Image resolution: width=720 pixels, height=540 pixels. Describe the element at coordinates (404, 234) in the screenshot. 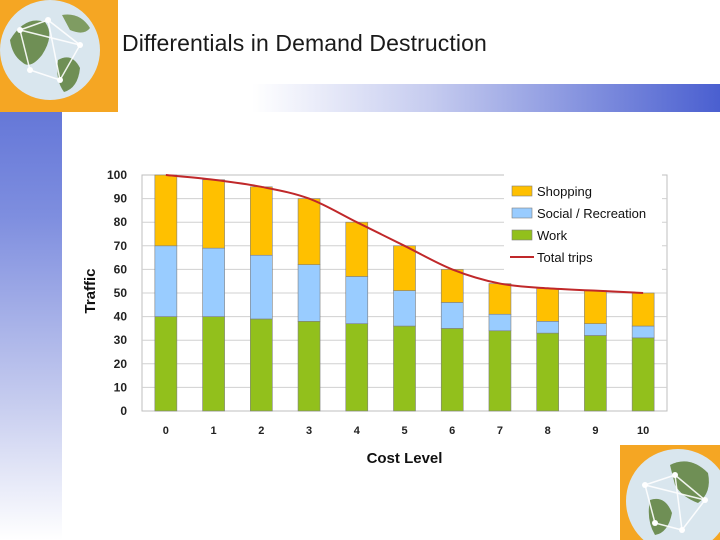

I see `total-trips-line` at that location.